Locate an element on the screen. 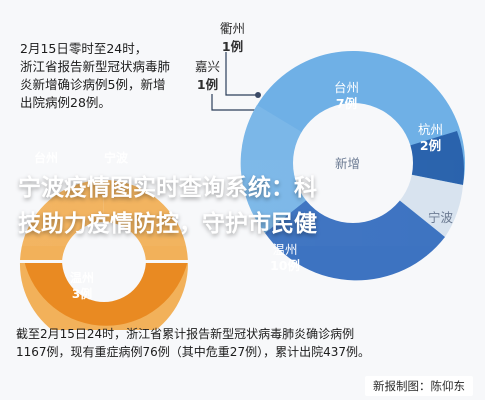  callout-name: 衢州 is located at coordinates (233, 28).